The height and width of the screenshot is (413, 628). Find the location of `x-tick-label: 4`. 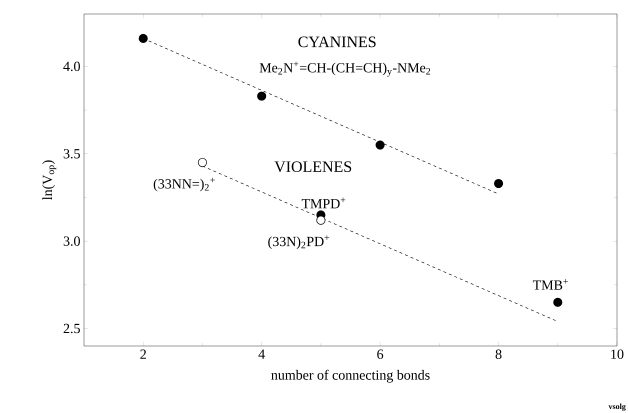

x-tick-label: 4 is located at coordinates (261, 354).